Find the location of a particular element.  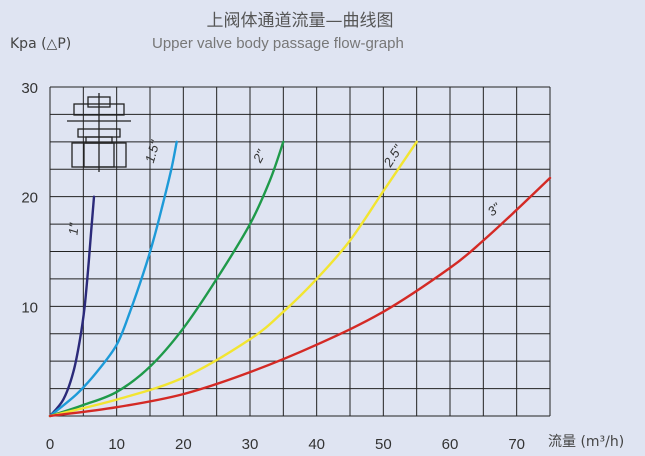

series-label: 1" is located at coordinates (73, 228).